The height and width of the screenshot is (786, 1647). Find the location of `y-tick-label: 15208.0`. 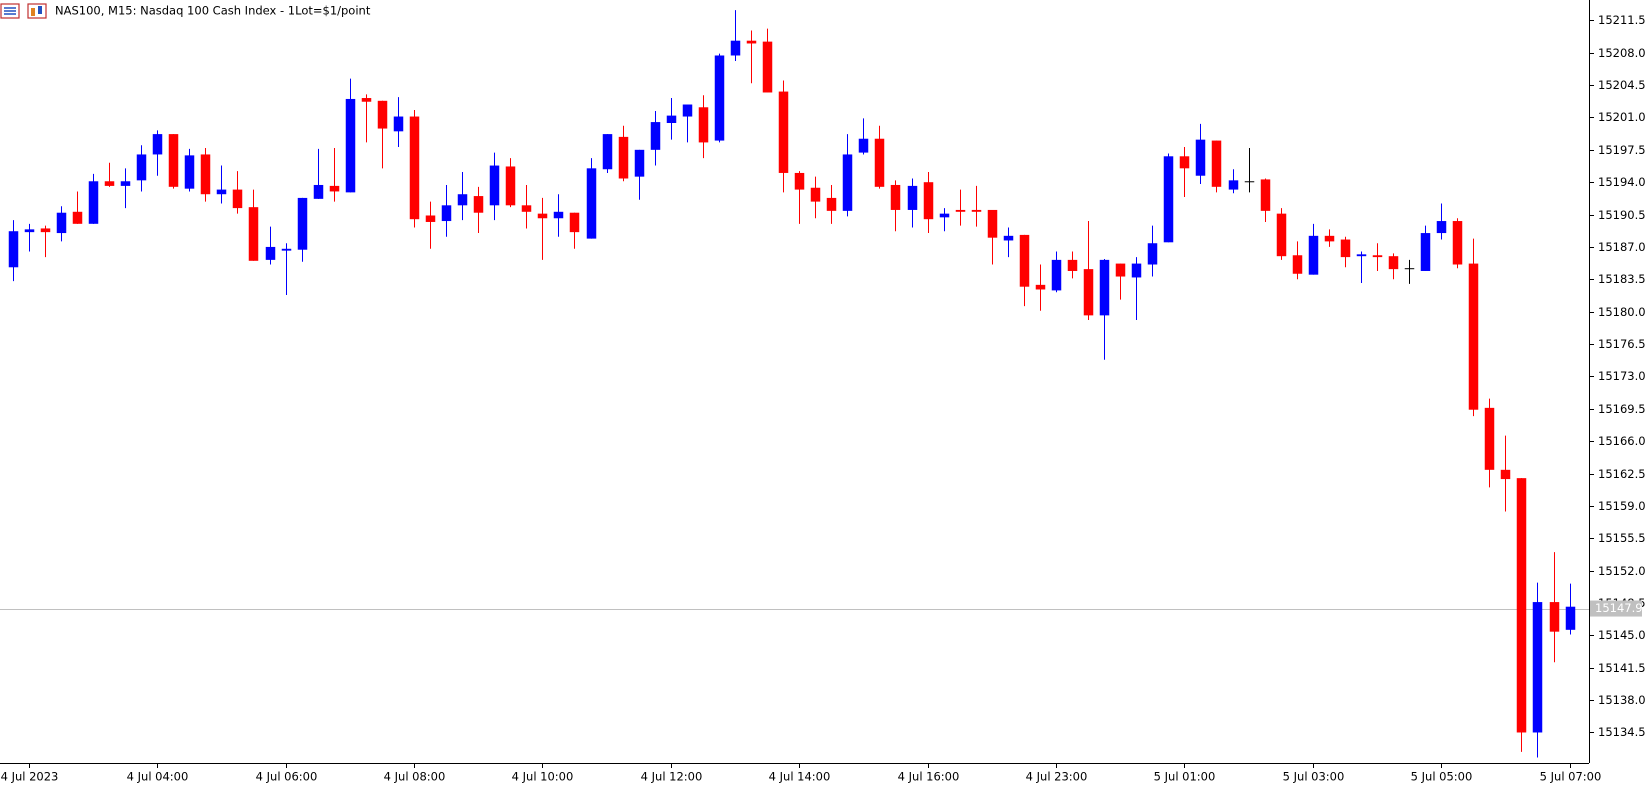

y-tick-label: 15208.0 is located at coordinates (1622, 53).